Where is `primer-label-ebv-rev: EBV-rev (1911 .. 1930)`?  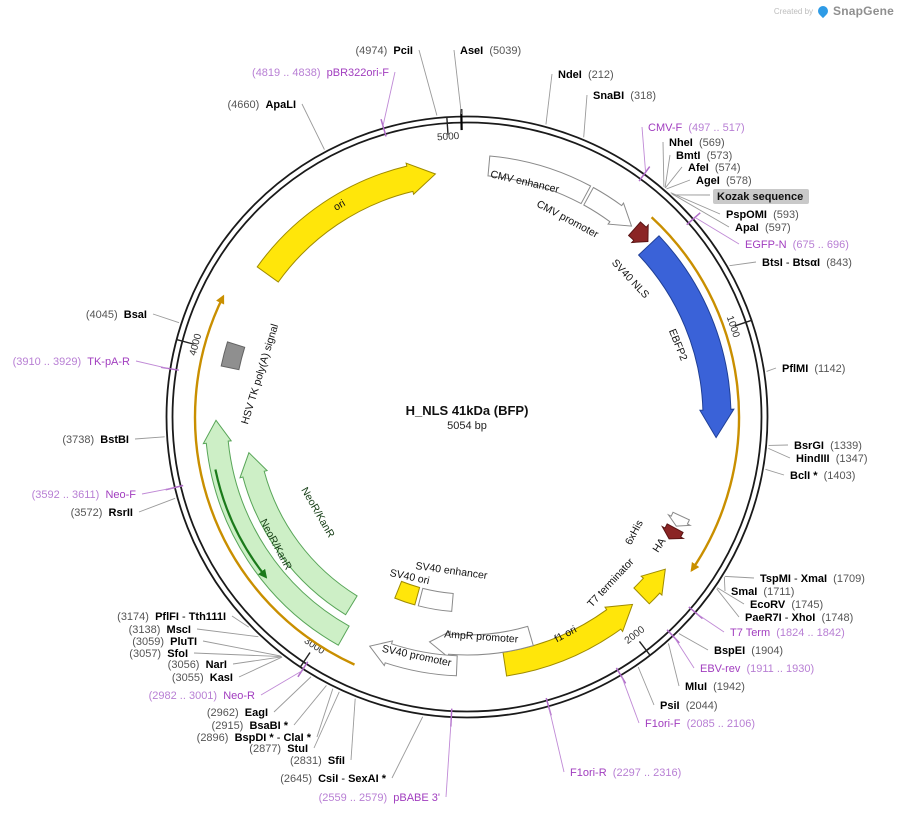 primer-label-ebv-rev: EBV-rev (1911 .. 1930) is located at coordinates (757, 669).